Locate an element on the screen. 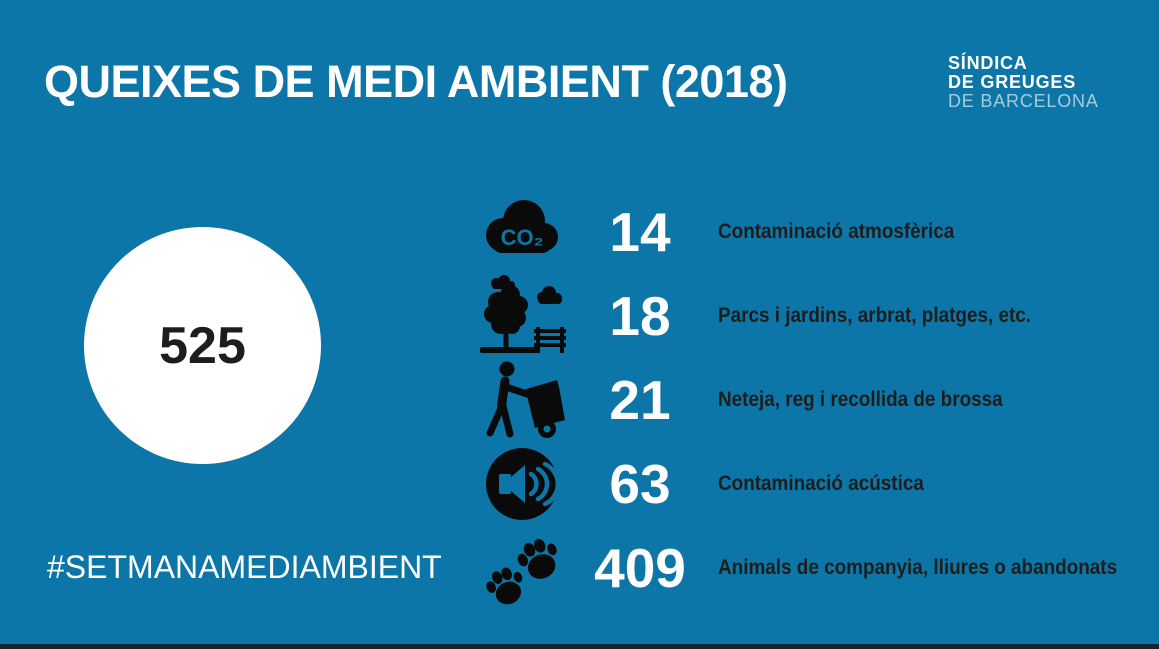  hashtag-text: #SETMANAMEDIAMBIENT is located at coordinates (244, 567).